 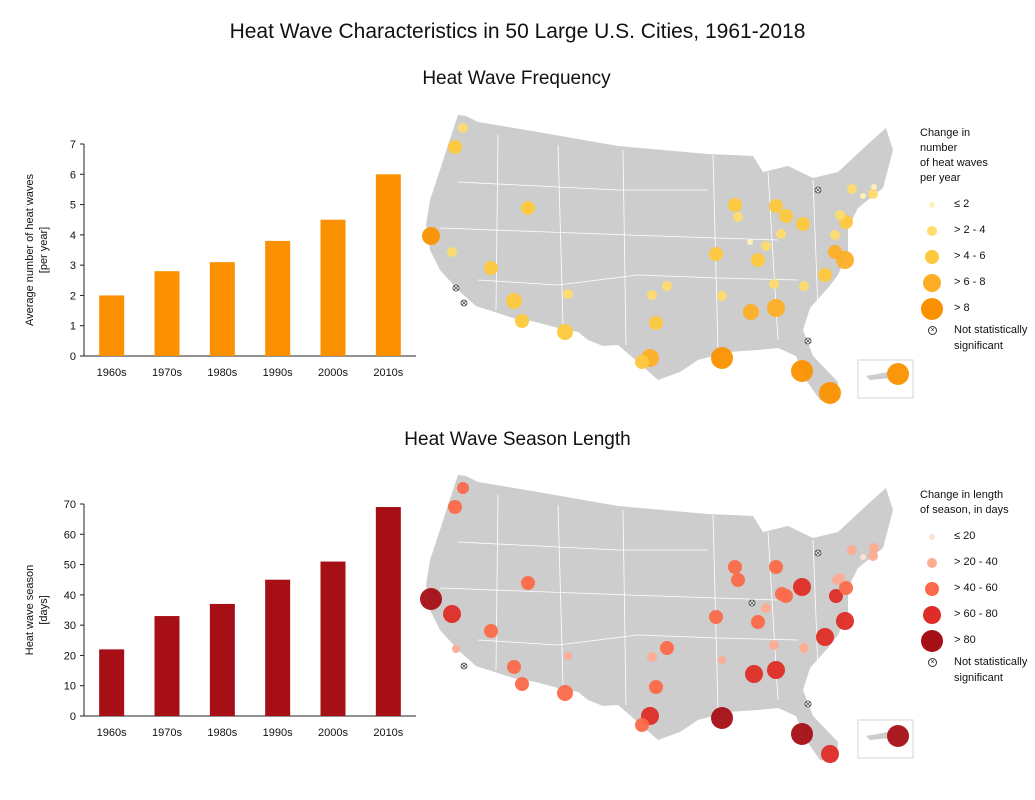 What do you see at coordinates (976, 563) in the screenshot?
I see `legend-item: > 20 - 40` at bounding box center [976, 563].